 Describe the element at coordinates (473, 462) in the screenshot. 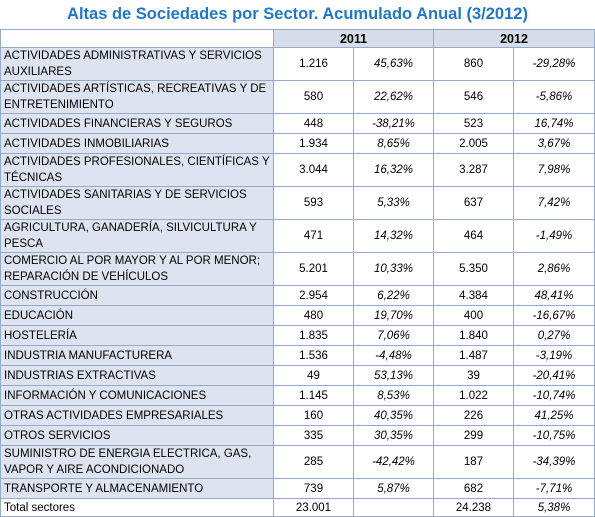

I see `value-2012-cell: 187` at that location.